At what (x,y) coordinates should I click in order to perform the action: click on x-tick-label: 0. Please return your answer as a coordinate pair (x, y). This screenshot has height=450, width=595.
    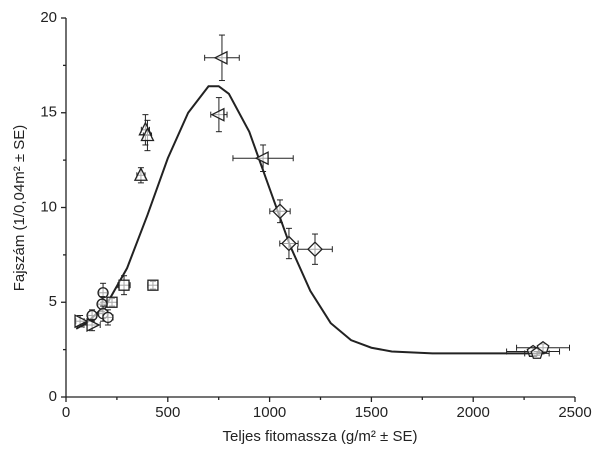
    Looking at the image, I should click on (66, 412).